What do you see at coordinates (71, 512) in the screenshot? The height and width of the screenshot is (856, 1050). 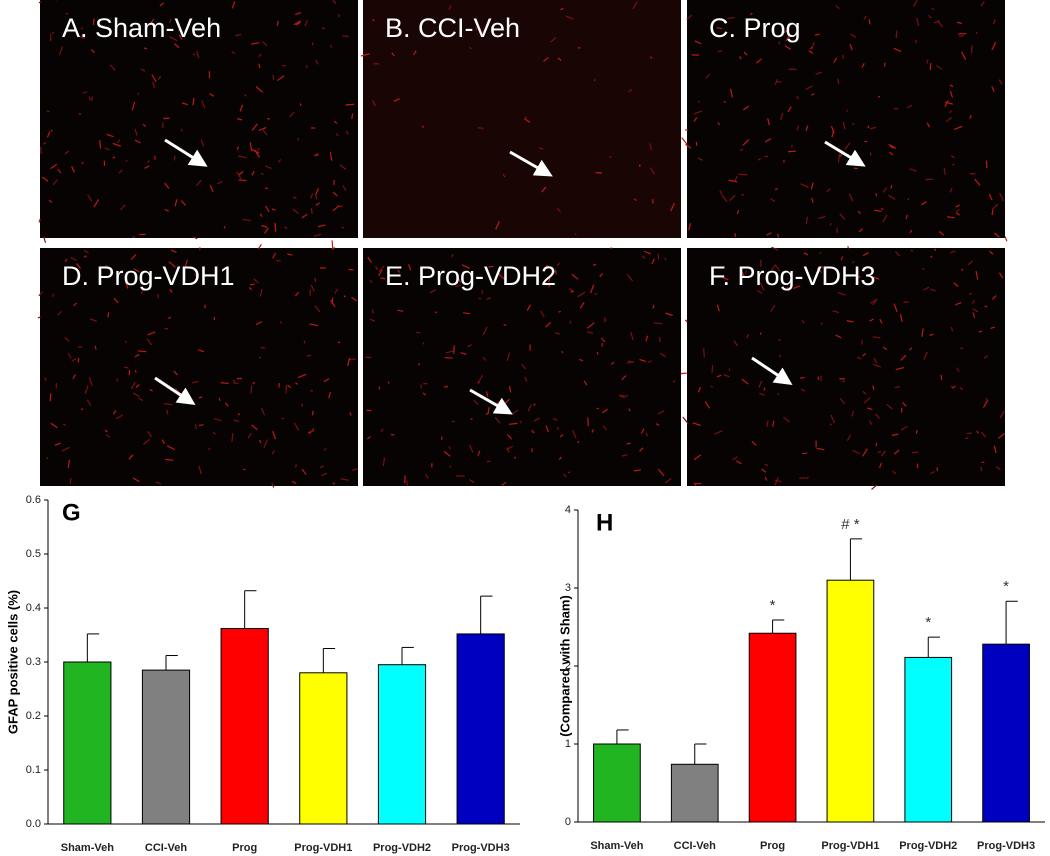 I see `panel-letter: G` at bounding box center [71, 512].